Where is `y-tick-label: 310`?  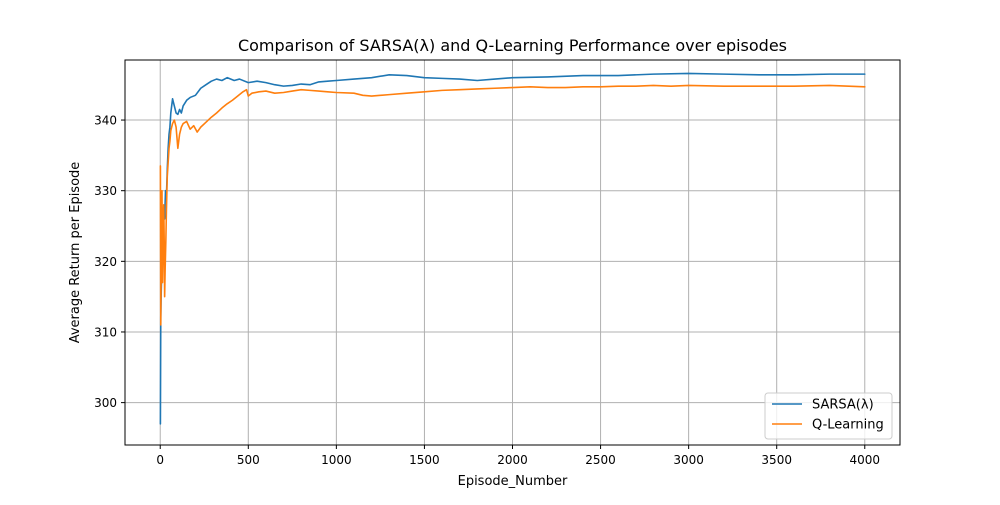
y-tick-label: 310 is located at coordinates (105, 332).